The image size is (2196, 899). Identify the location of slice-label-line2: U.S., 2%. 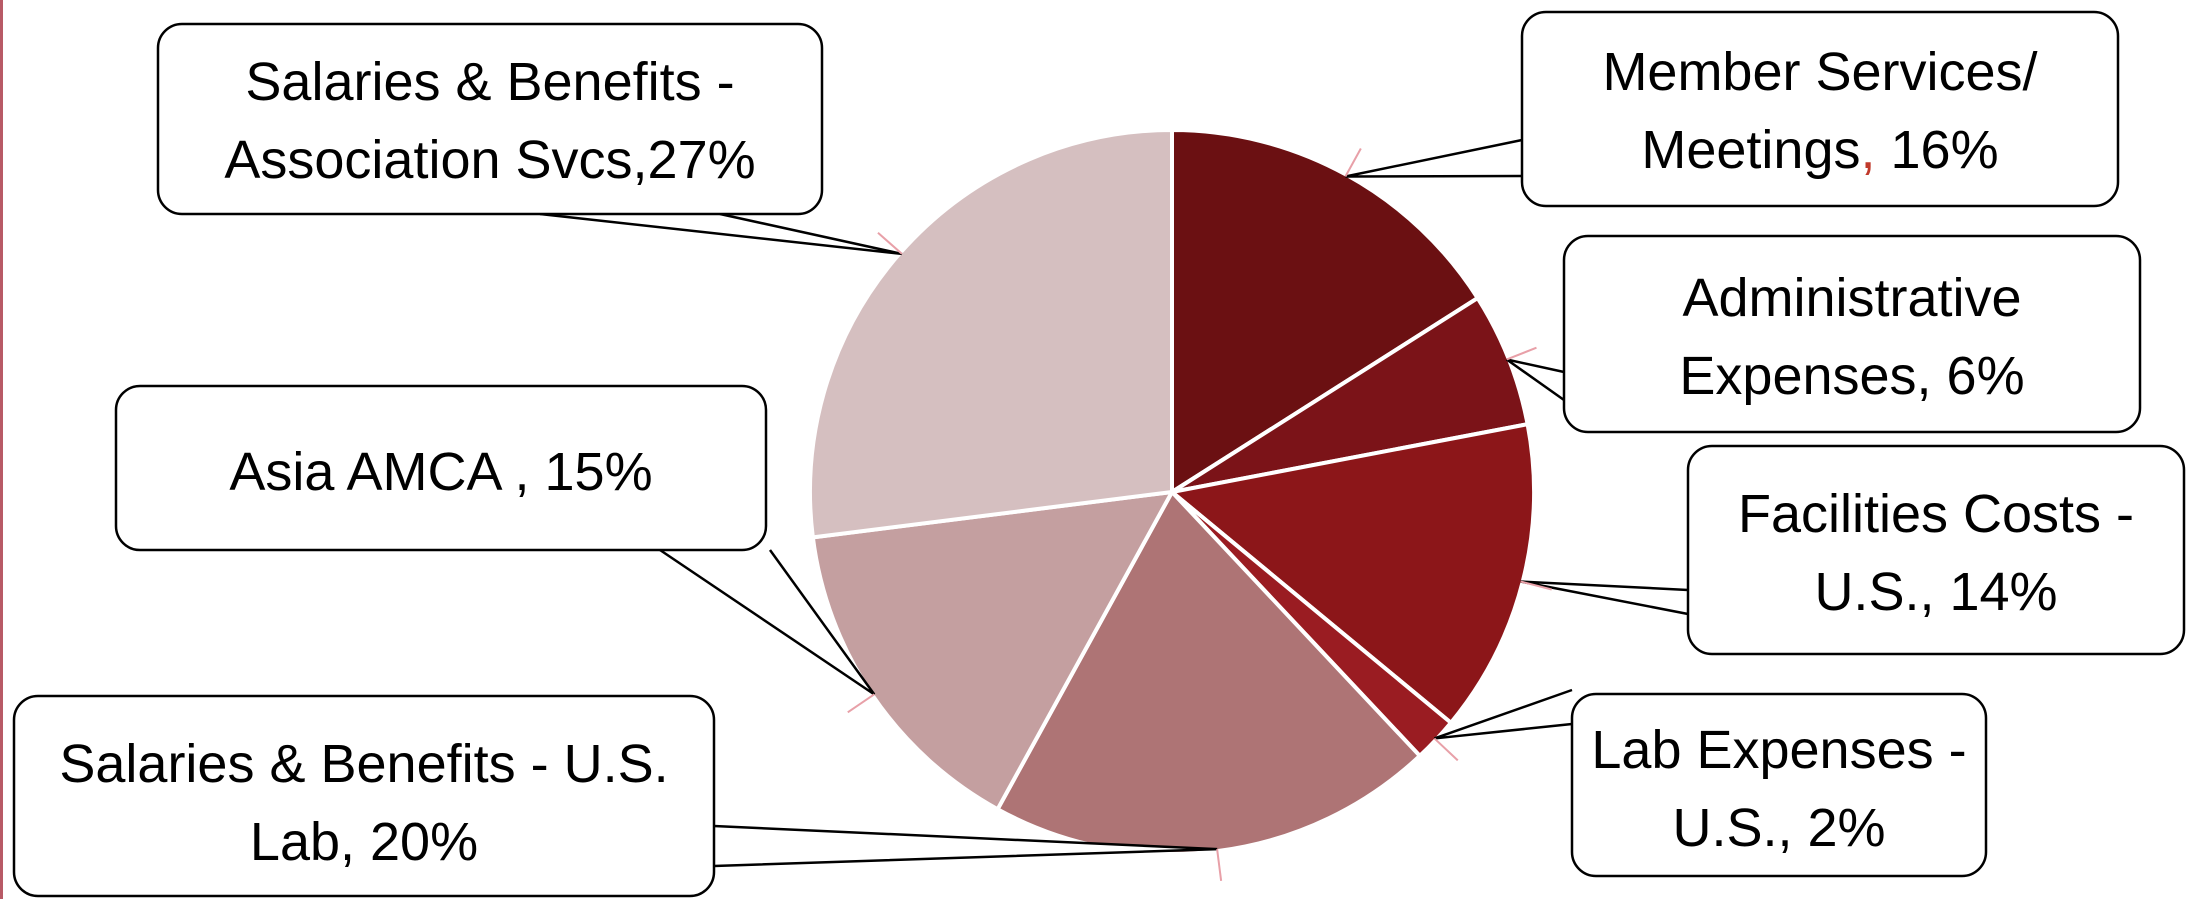
(1778, 828).